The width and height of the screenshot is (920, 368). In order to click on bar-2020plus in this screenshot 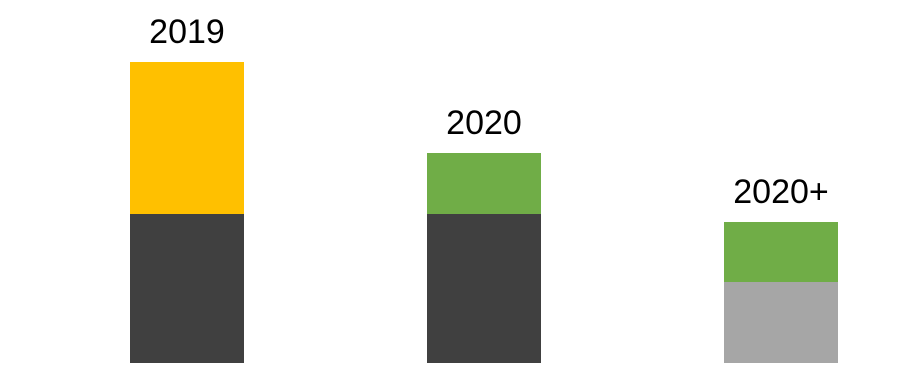, I will do `click(781, 292)`.